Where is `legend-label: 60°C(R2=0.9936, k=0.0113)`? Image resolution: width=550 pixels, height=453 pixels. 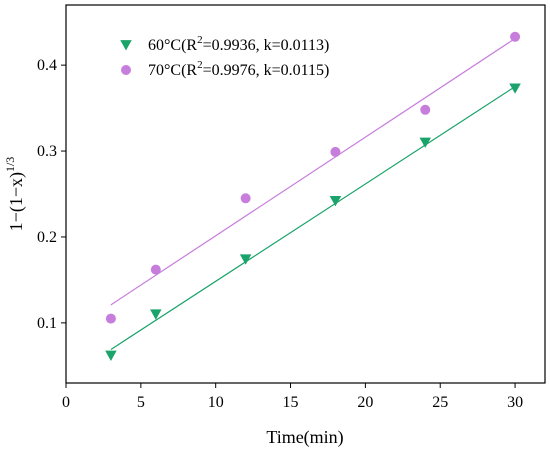 legend-label: 60°C(R2=0.9936, k=0.0113) is located at coordinates (238, 44).